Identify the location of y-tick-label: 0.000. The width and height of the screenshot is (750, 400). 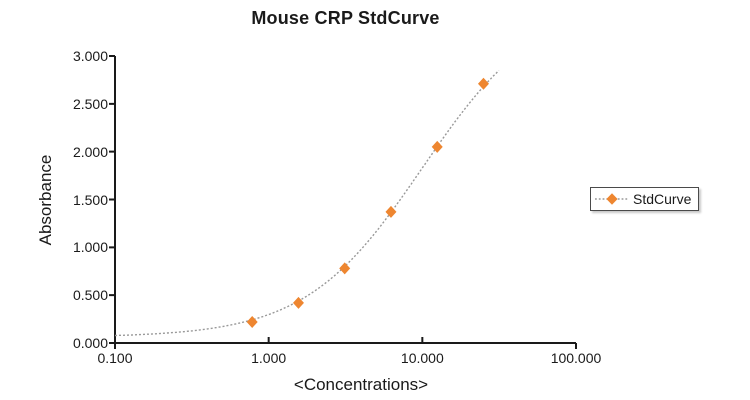
(90, 343).